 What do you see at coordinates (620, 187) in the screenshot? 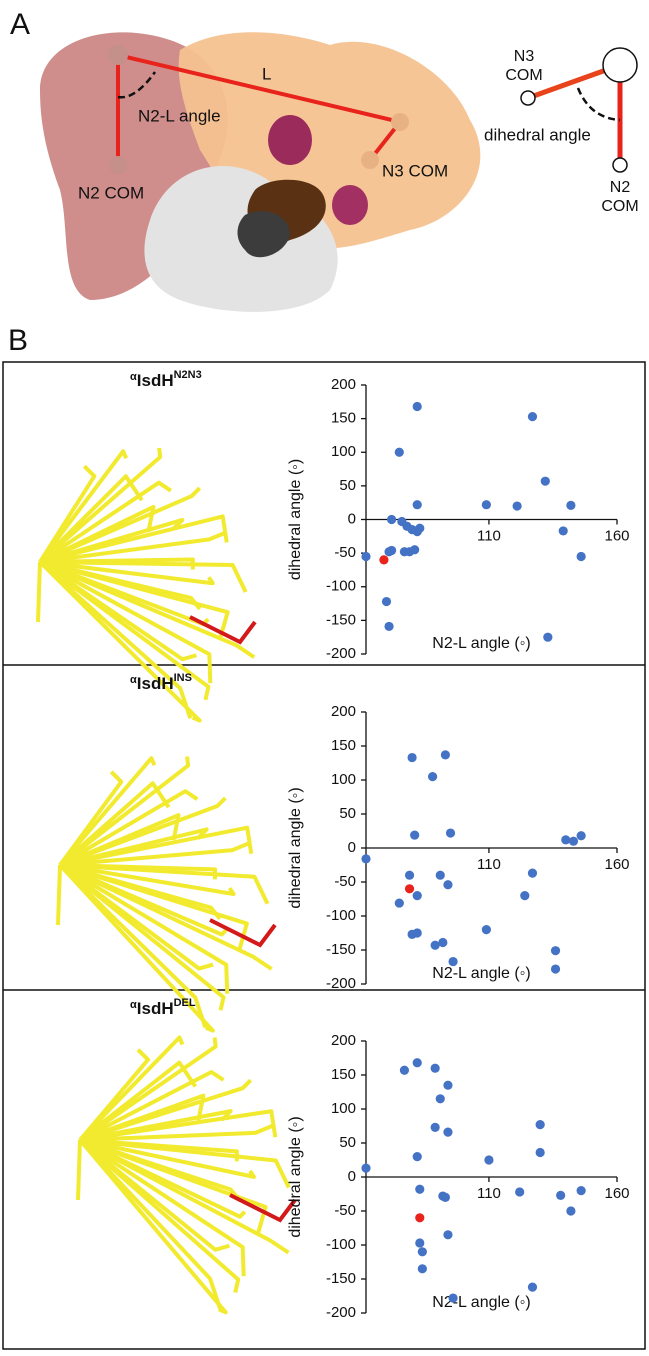
I see `annotation: N2` at bounding box center [620, 187].